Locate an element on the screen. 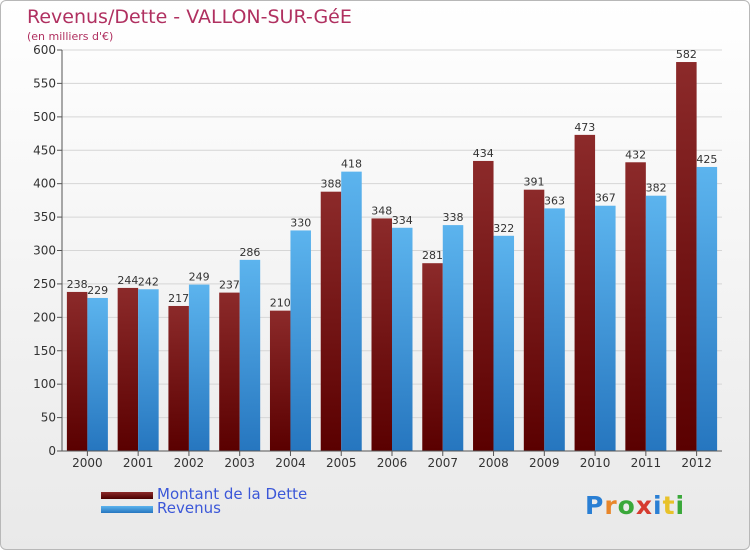  proxiti-logo: Proxiti is located at coordinates (635, 505).